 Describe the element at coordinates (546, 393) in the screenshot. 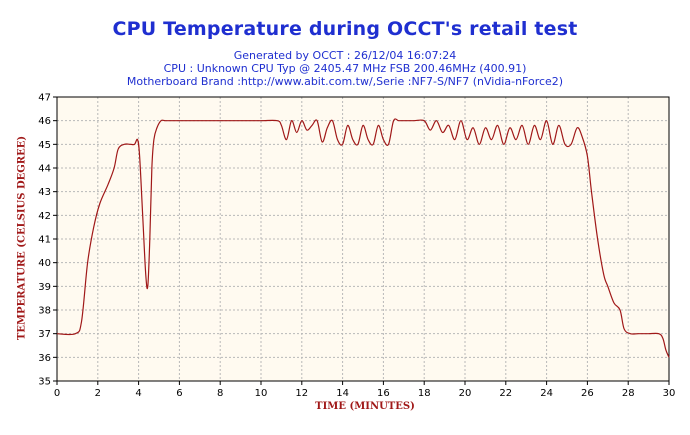

I see `x-tick-label: 24` at that location.